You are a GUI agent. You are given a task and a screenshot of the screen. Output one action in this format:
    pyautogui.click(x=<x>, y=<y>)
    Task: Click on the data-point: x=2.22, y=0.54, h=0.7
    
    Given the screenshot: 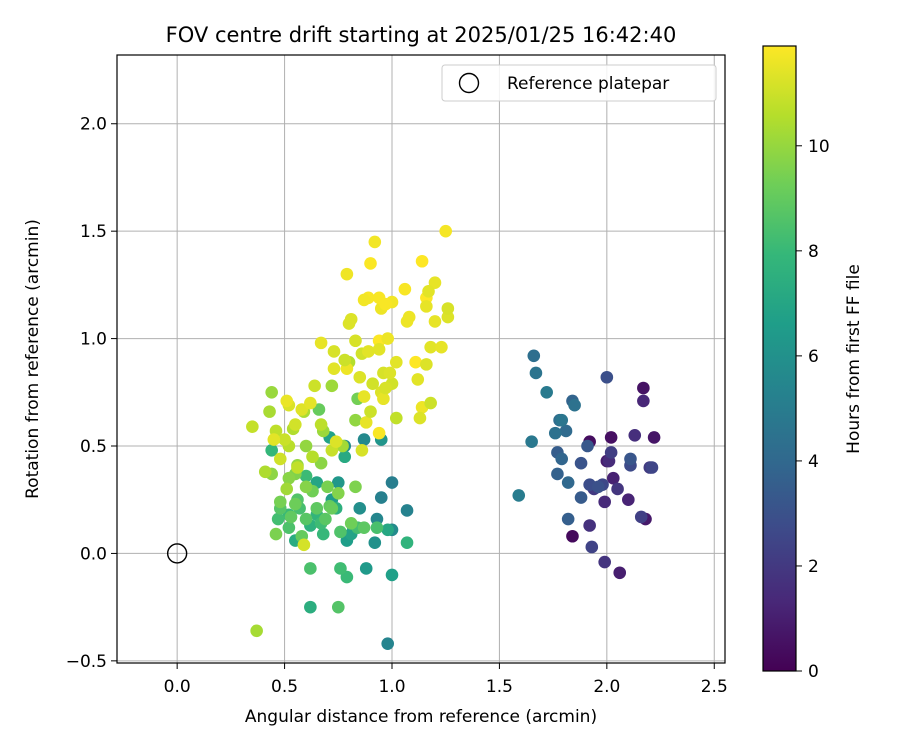 What is the action you would take?
    pyautogui.click(x=654, y=437)
    